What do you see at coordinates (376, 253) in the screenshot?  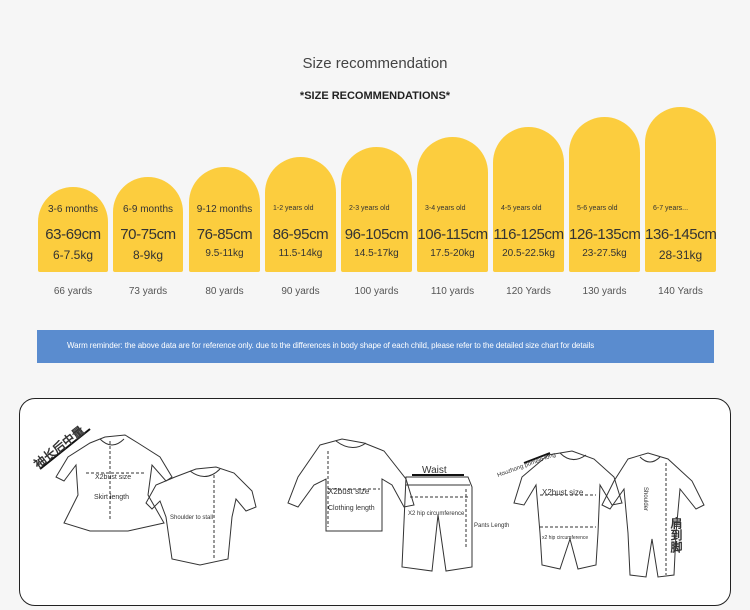 I see `size-weight: 14.5-17kg` at bounding box center [376, 253].